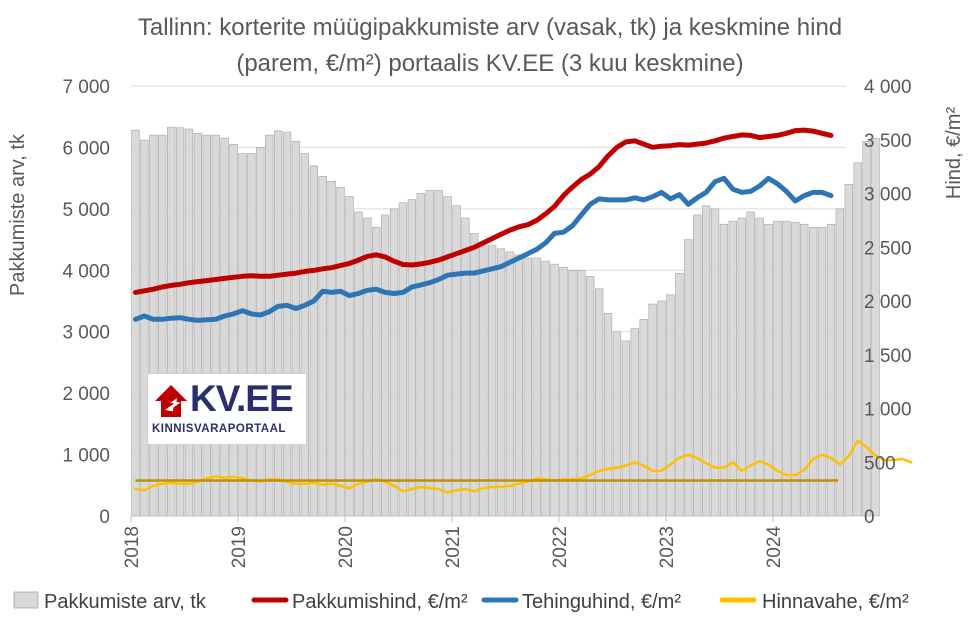 Image resolution: width=976 pixels, height=637 pixels. What do you see at coordinates (104, 517) in the screenshot?
I see `y-tick-label-left: 0` at bounding box center [104, 517].